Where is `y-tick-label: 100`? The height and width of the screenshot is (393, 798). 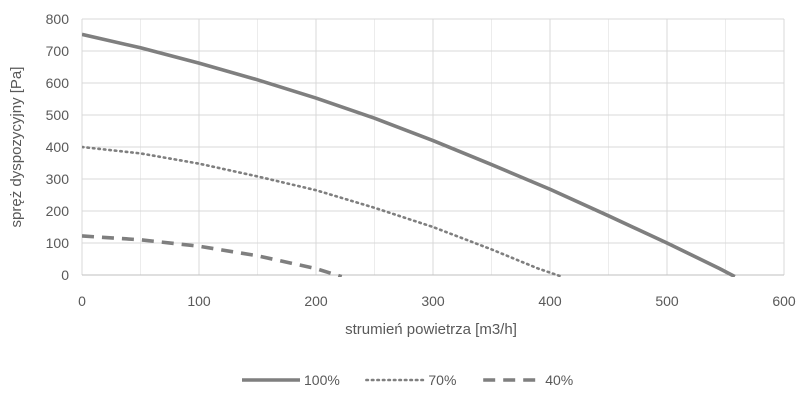
y-tick-label: 100 is located at coordinates (58, 243).